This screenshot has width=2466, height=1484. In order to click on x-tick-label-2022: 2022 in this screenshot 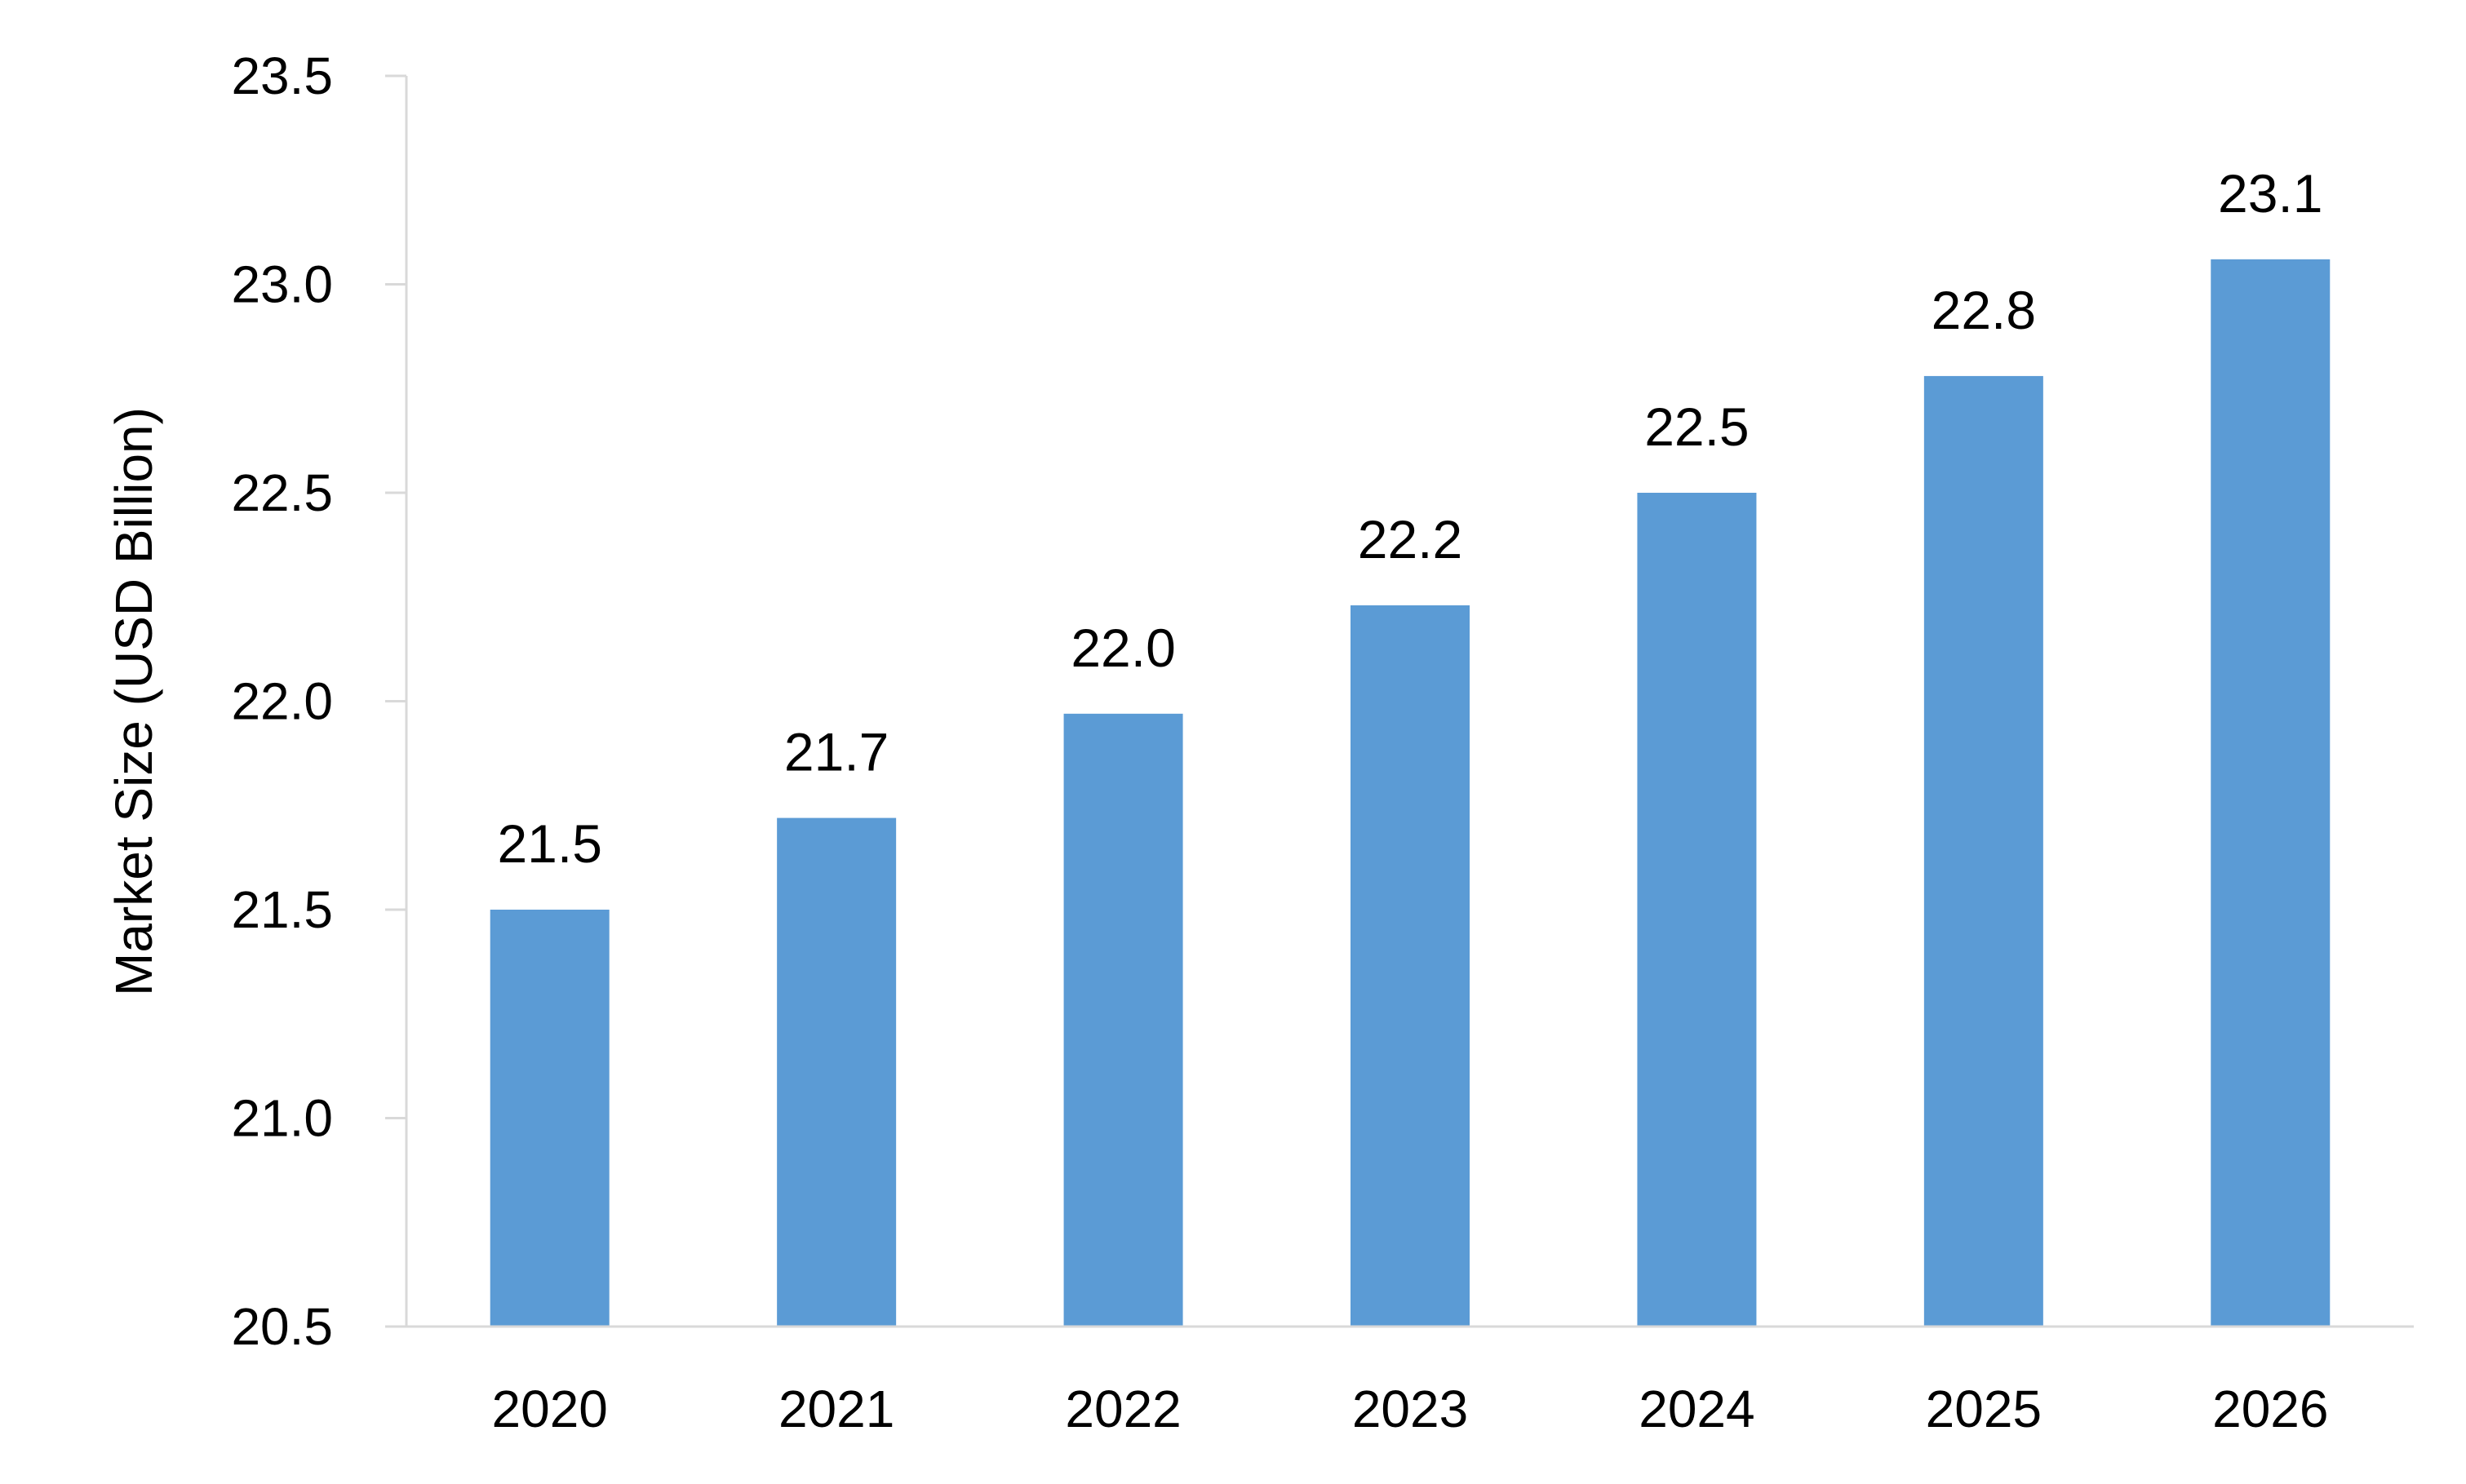, I will do `click(1123, 1409)`.